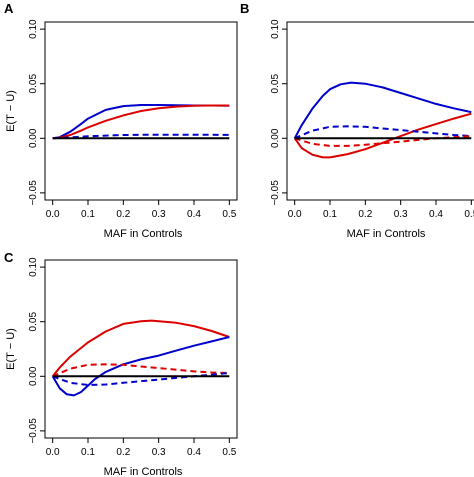 The height and width of the screenshot is (477, 474). Describe the element at coordinates (9, 8) in the screenshot. I see `panel-a-label: A` at that location.